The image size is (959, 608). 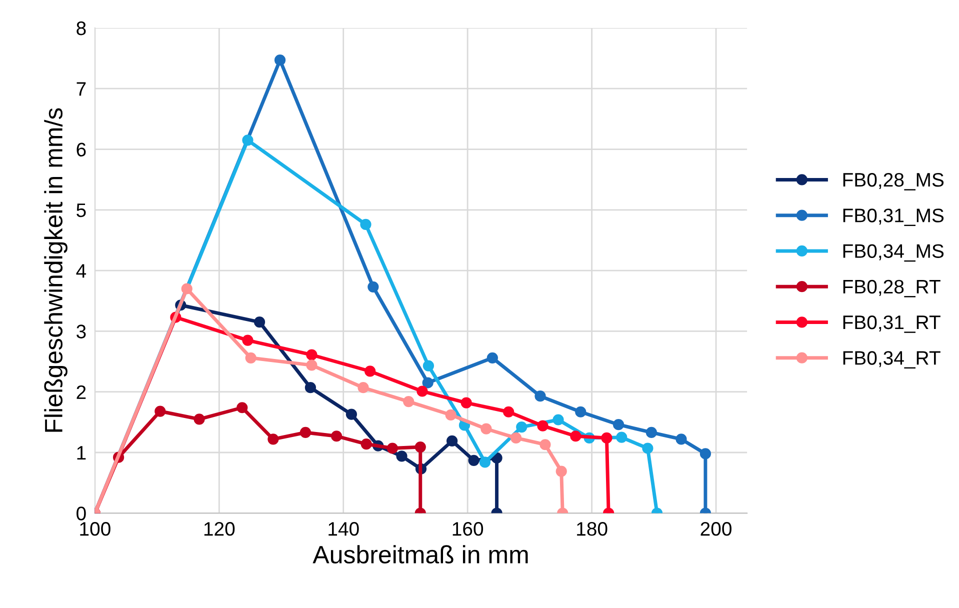 I want to click on x-tick-label: 160, so click(x=468, y=529).